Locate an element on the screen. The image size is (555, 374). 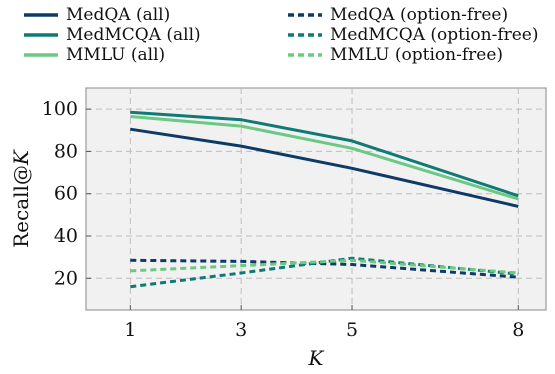
y-axis-label-text: Recall@ is located at coordinates (21, 206).